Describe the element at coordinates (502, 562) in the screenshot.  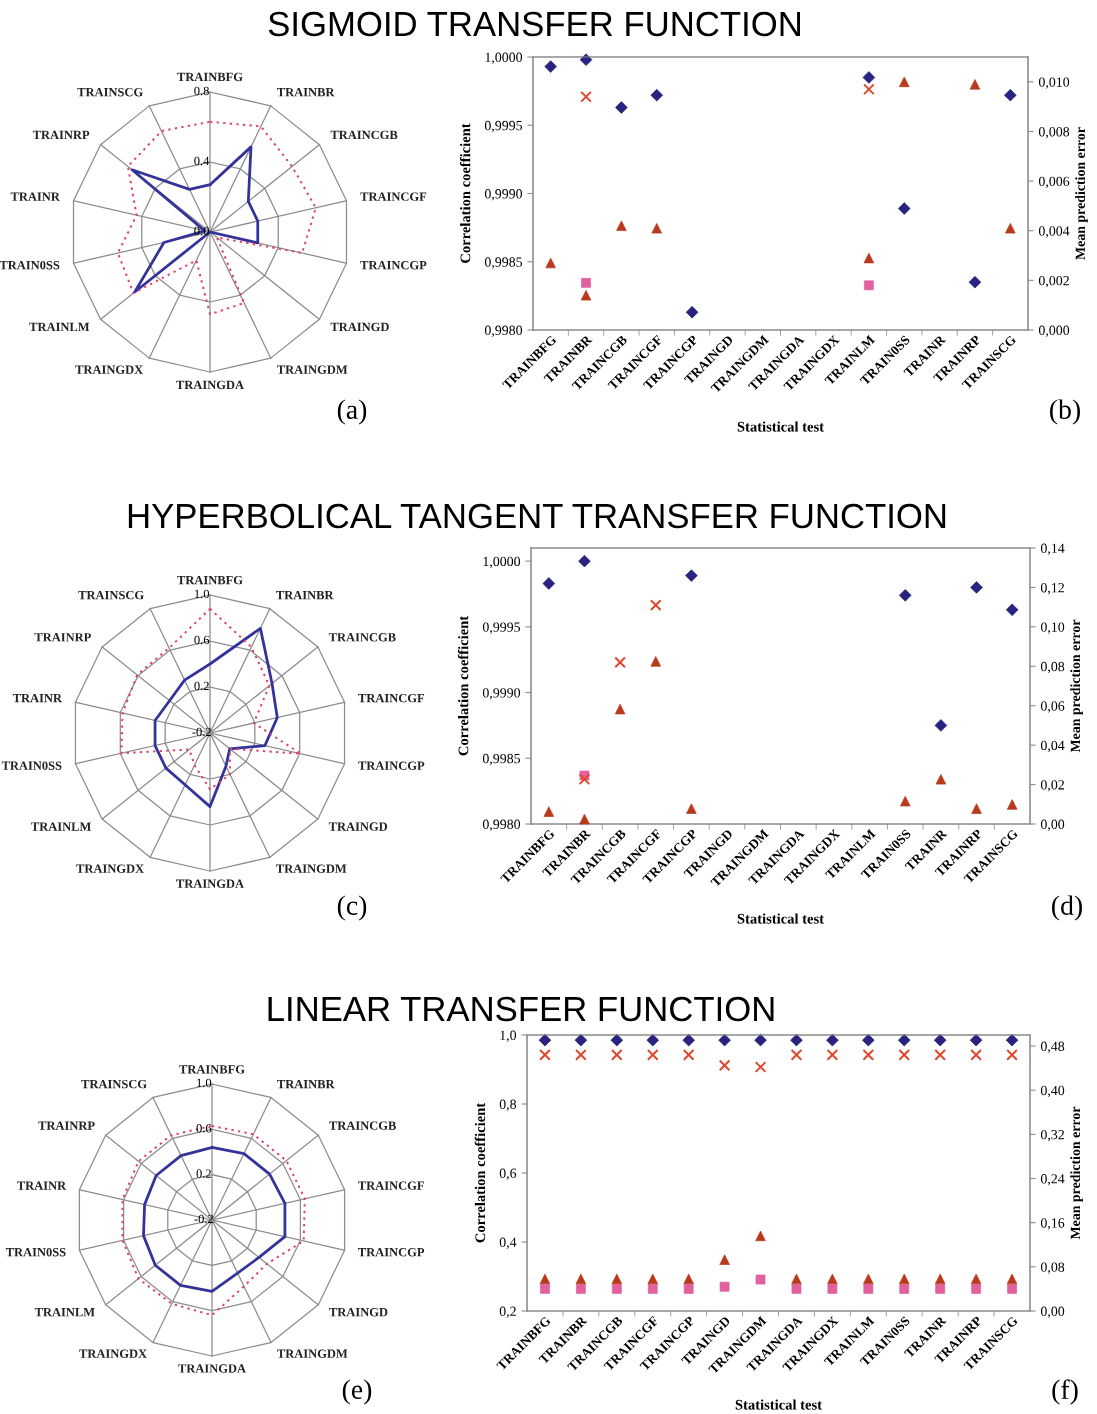
I see `y-tick-label: 1,0000` at that location.